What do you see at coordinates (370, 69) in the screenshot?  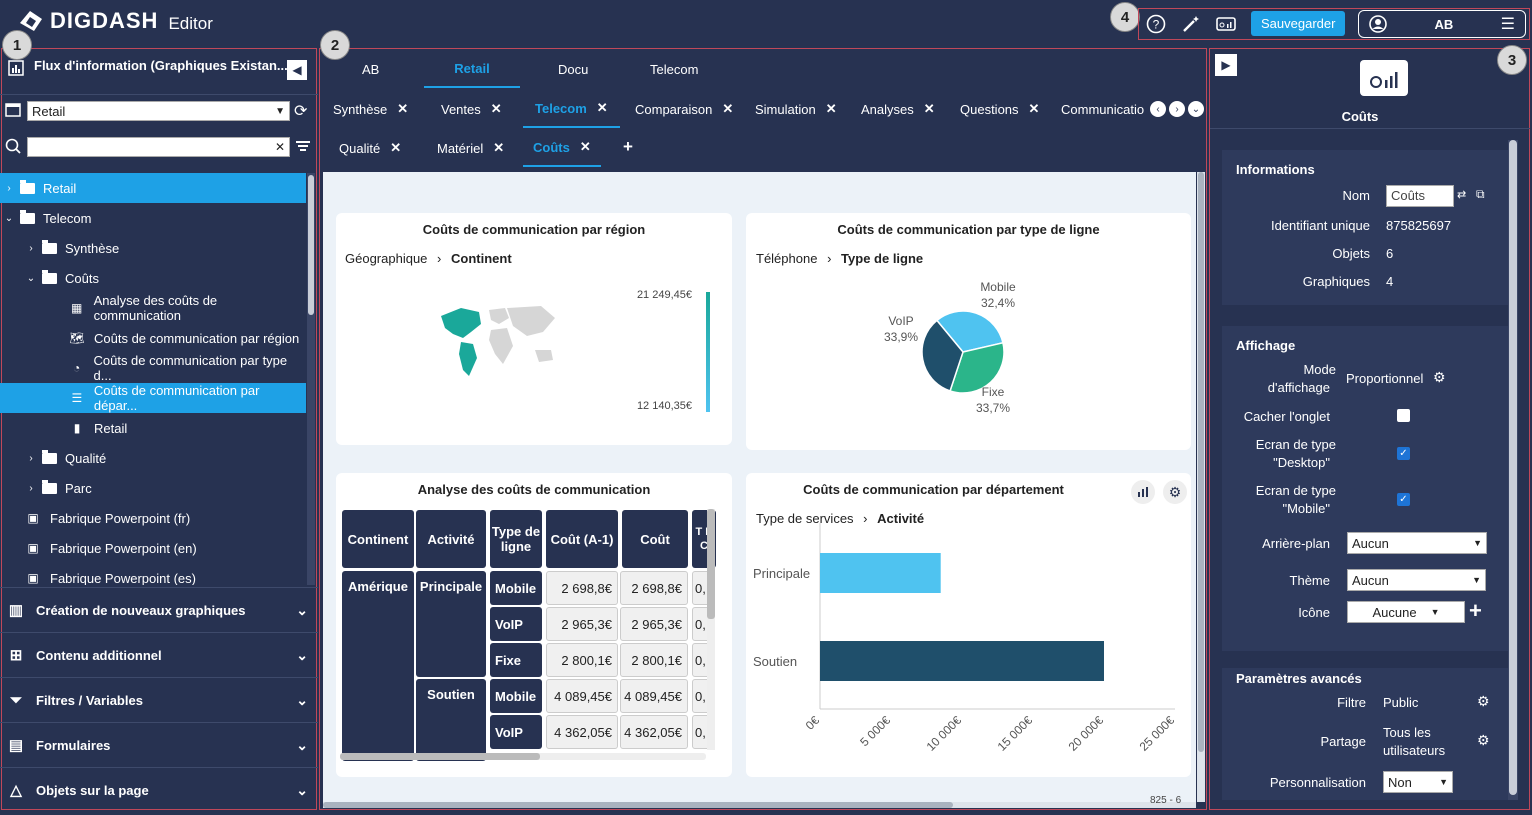 I see `role-tab: AB` at bounding box center [370, 69].